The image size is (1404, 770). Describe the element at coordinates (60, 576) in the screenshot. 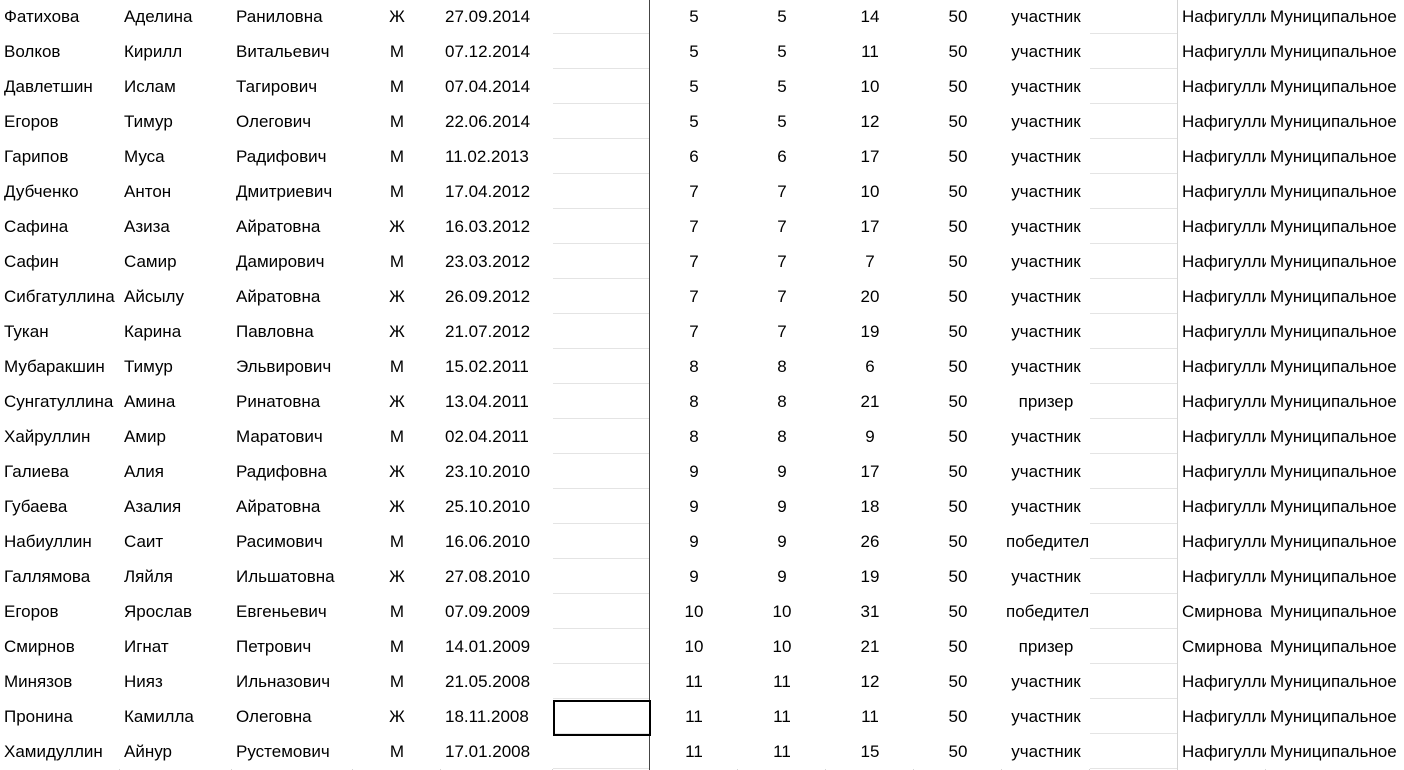

I see `cell: Галлямова` at that location.